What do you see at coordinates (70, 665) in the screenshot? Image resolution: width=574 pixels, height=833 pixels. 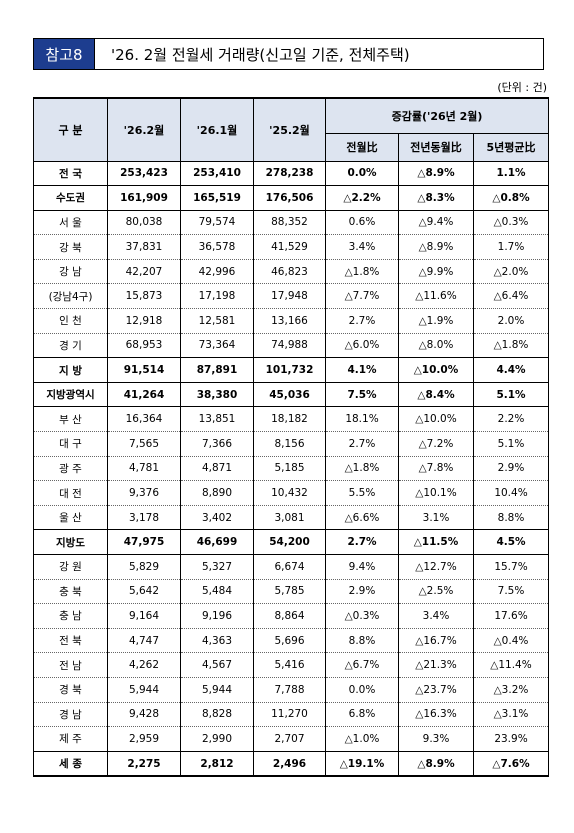 I see `row-label: 전 남` at bounding box center [70, 665].